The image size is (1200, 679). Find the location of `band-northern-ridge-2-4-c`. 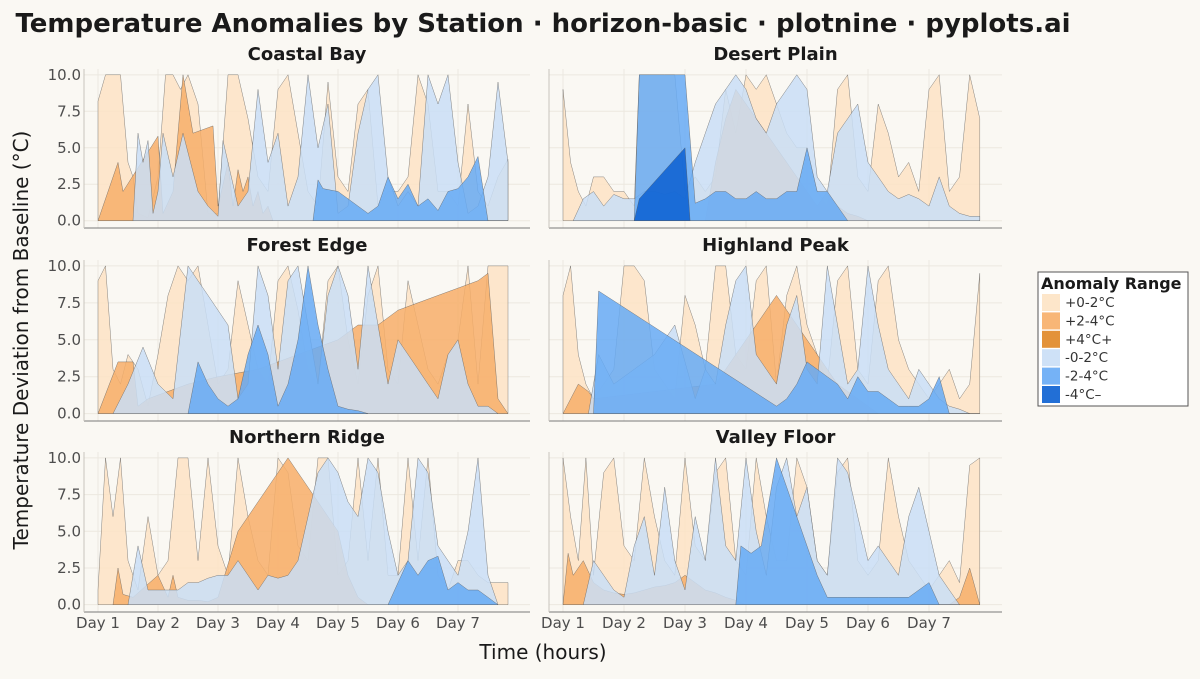

band-northern-ridge-2-4-c is located at coordinates (443, 580).